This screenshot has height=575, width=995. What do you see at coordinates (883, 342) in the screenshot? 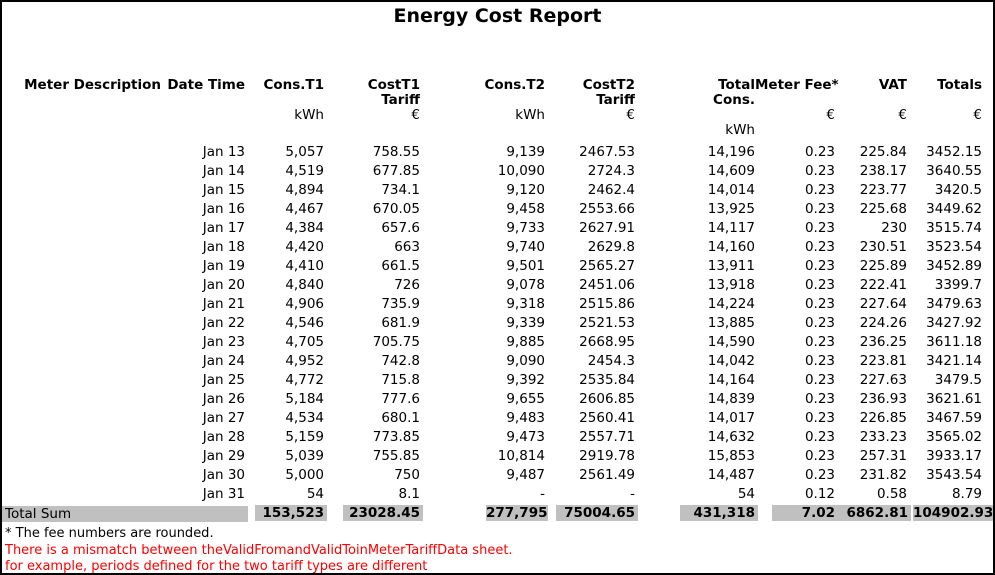
I see `cell-vat: 236.25` at bounding box center [883, 342].